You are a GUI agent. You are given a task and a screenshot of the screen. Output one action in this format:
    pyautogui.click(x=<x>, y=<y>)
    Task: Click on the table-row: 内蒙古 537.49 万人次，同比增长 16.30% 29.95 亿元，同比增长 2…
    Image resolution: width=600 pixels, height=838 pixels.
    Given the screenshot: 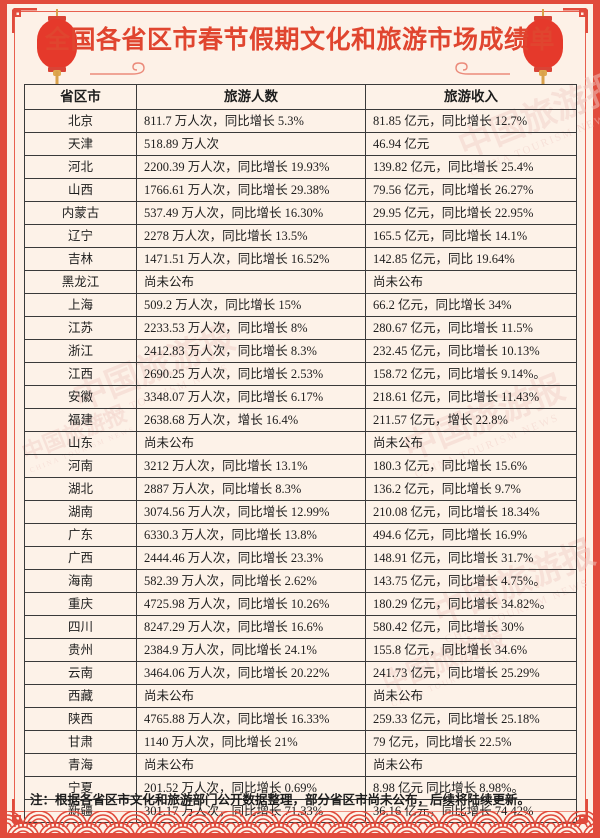 What is the action you would take?
    pyautogui.click(x=300, y=213)
    